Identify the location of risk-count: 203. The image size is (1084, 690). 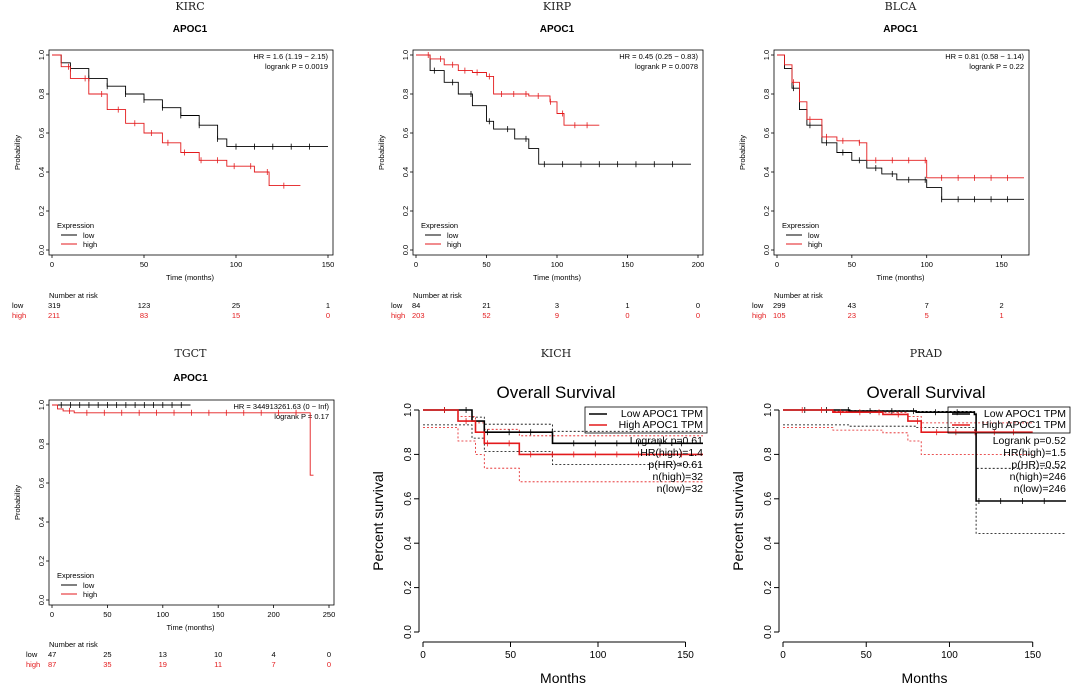
(418, 315).